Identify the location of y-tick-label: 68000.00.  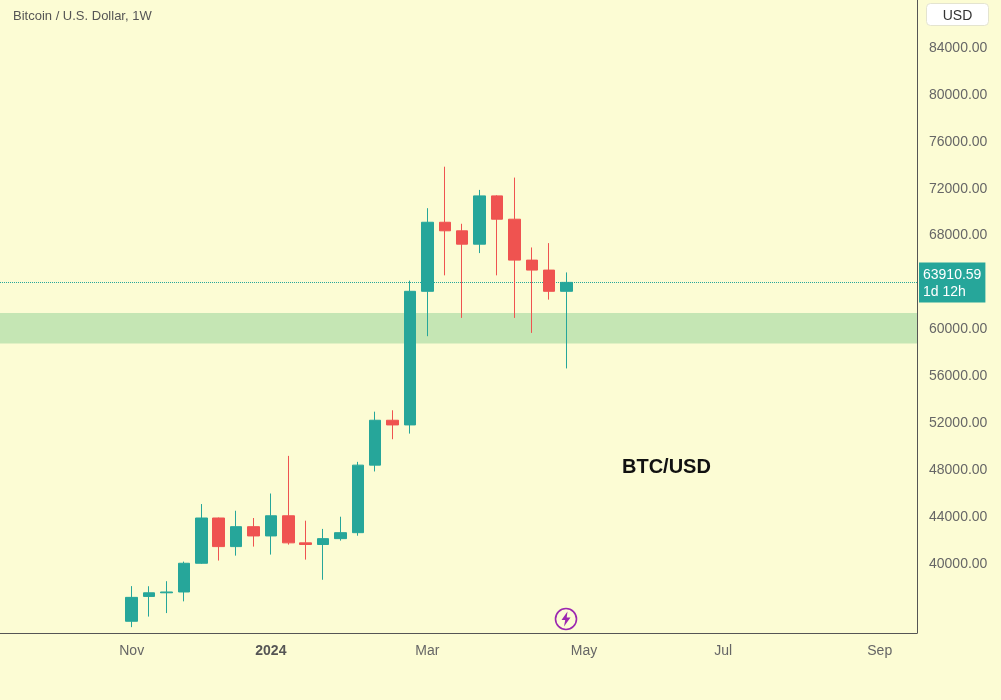
(958, 234).